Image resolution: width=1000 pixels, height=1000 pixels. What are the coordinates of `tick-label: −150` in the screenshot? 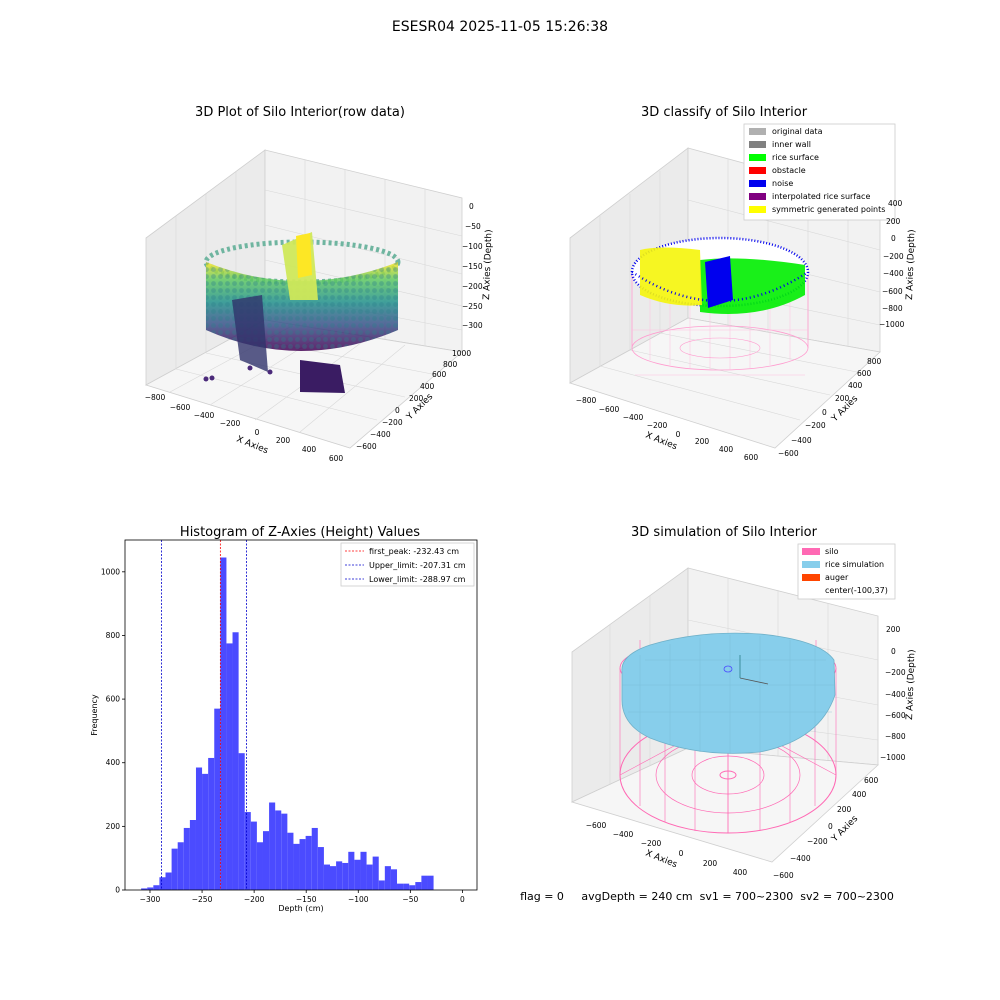 It's located at (472, 266).